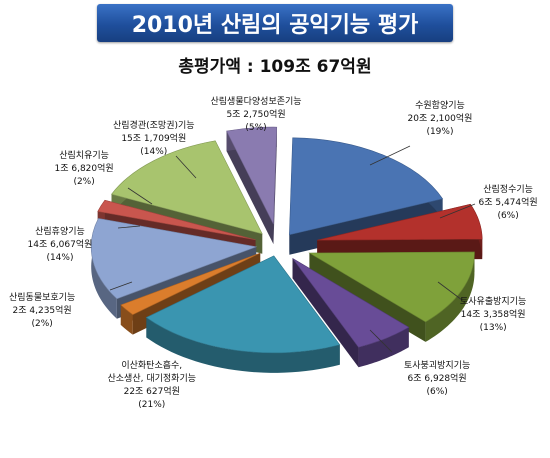 This screenshot has width=550, height=458. I want to click on slice-label: 산림동물보호기능 2조 4,235억원 (2%), so click(42, 311).